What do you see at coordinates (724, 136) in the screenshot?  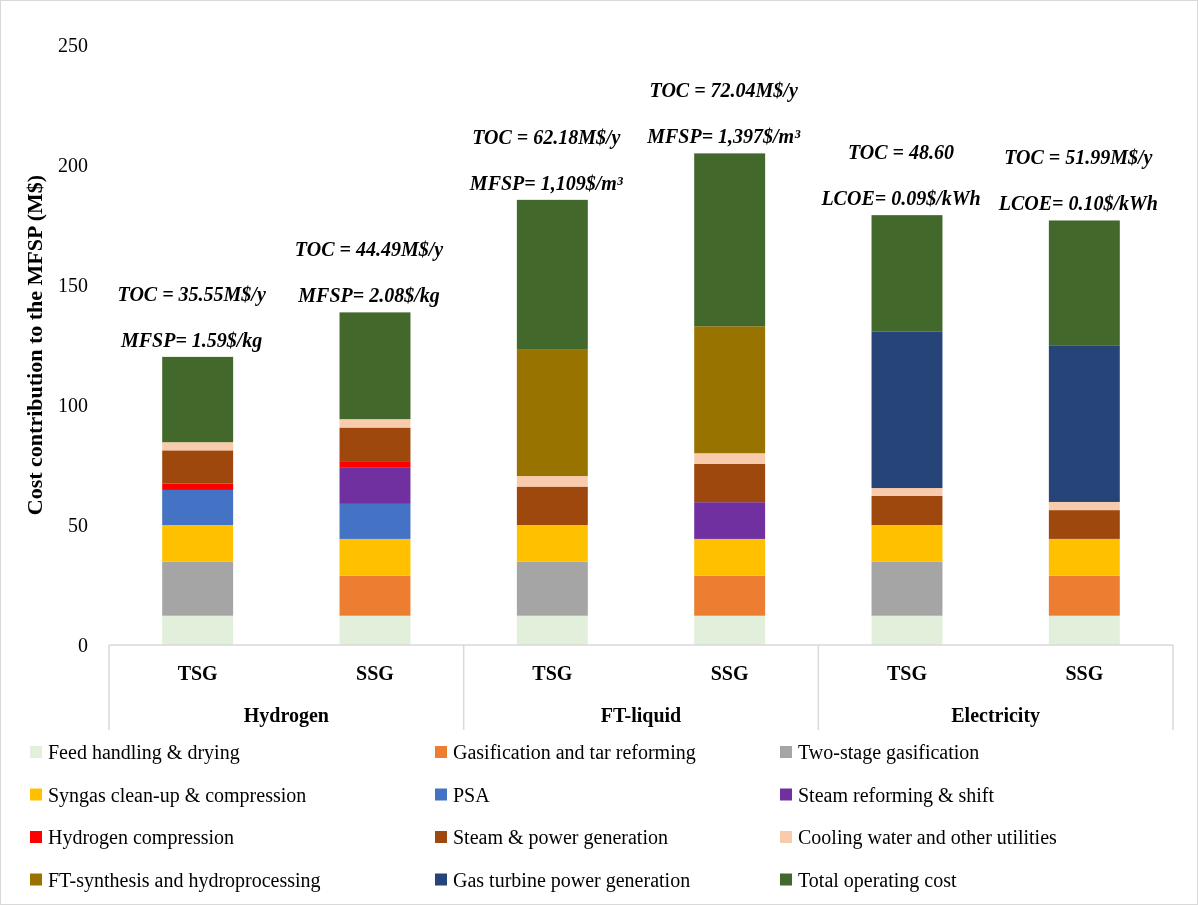 I see `annotation: MFSP= 1,397$/m³` at bounding box center [724, 136].